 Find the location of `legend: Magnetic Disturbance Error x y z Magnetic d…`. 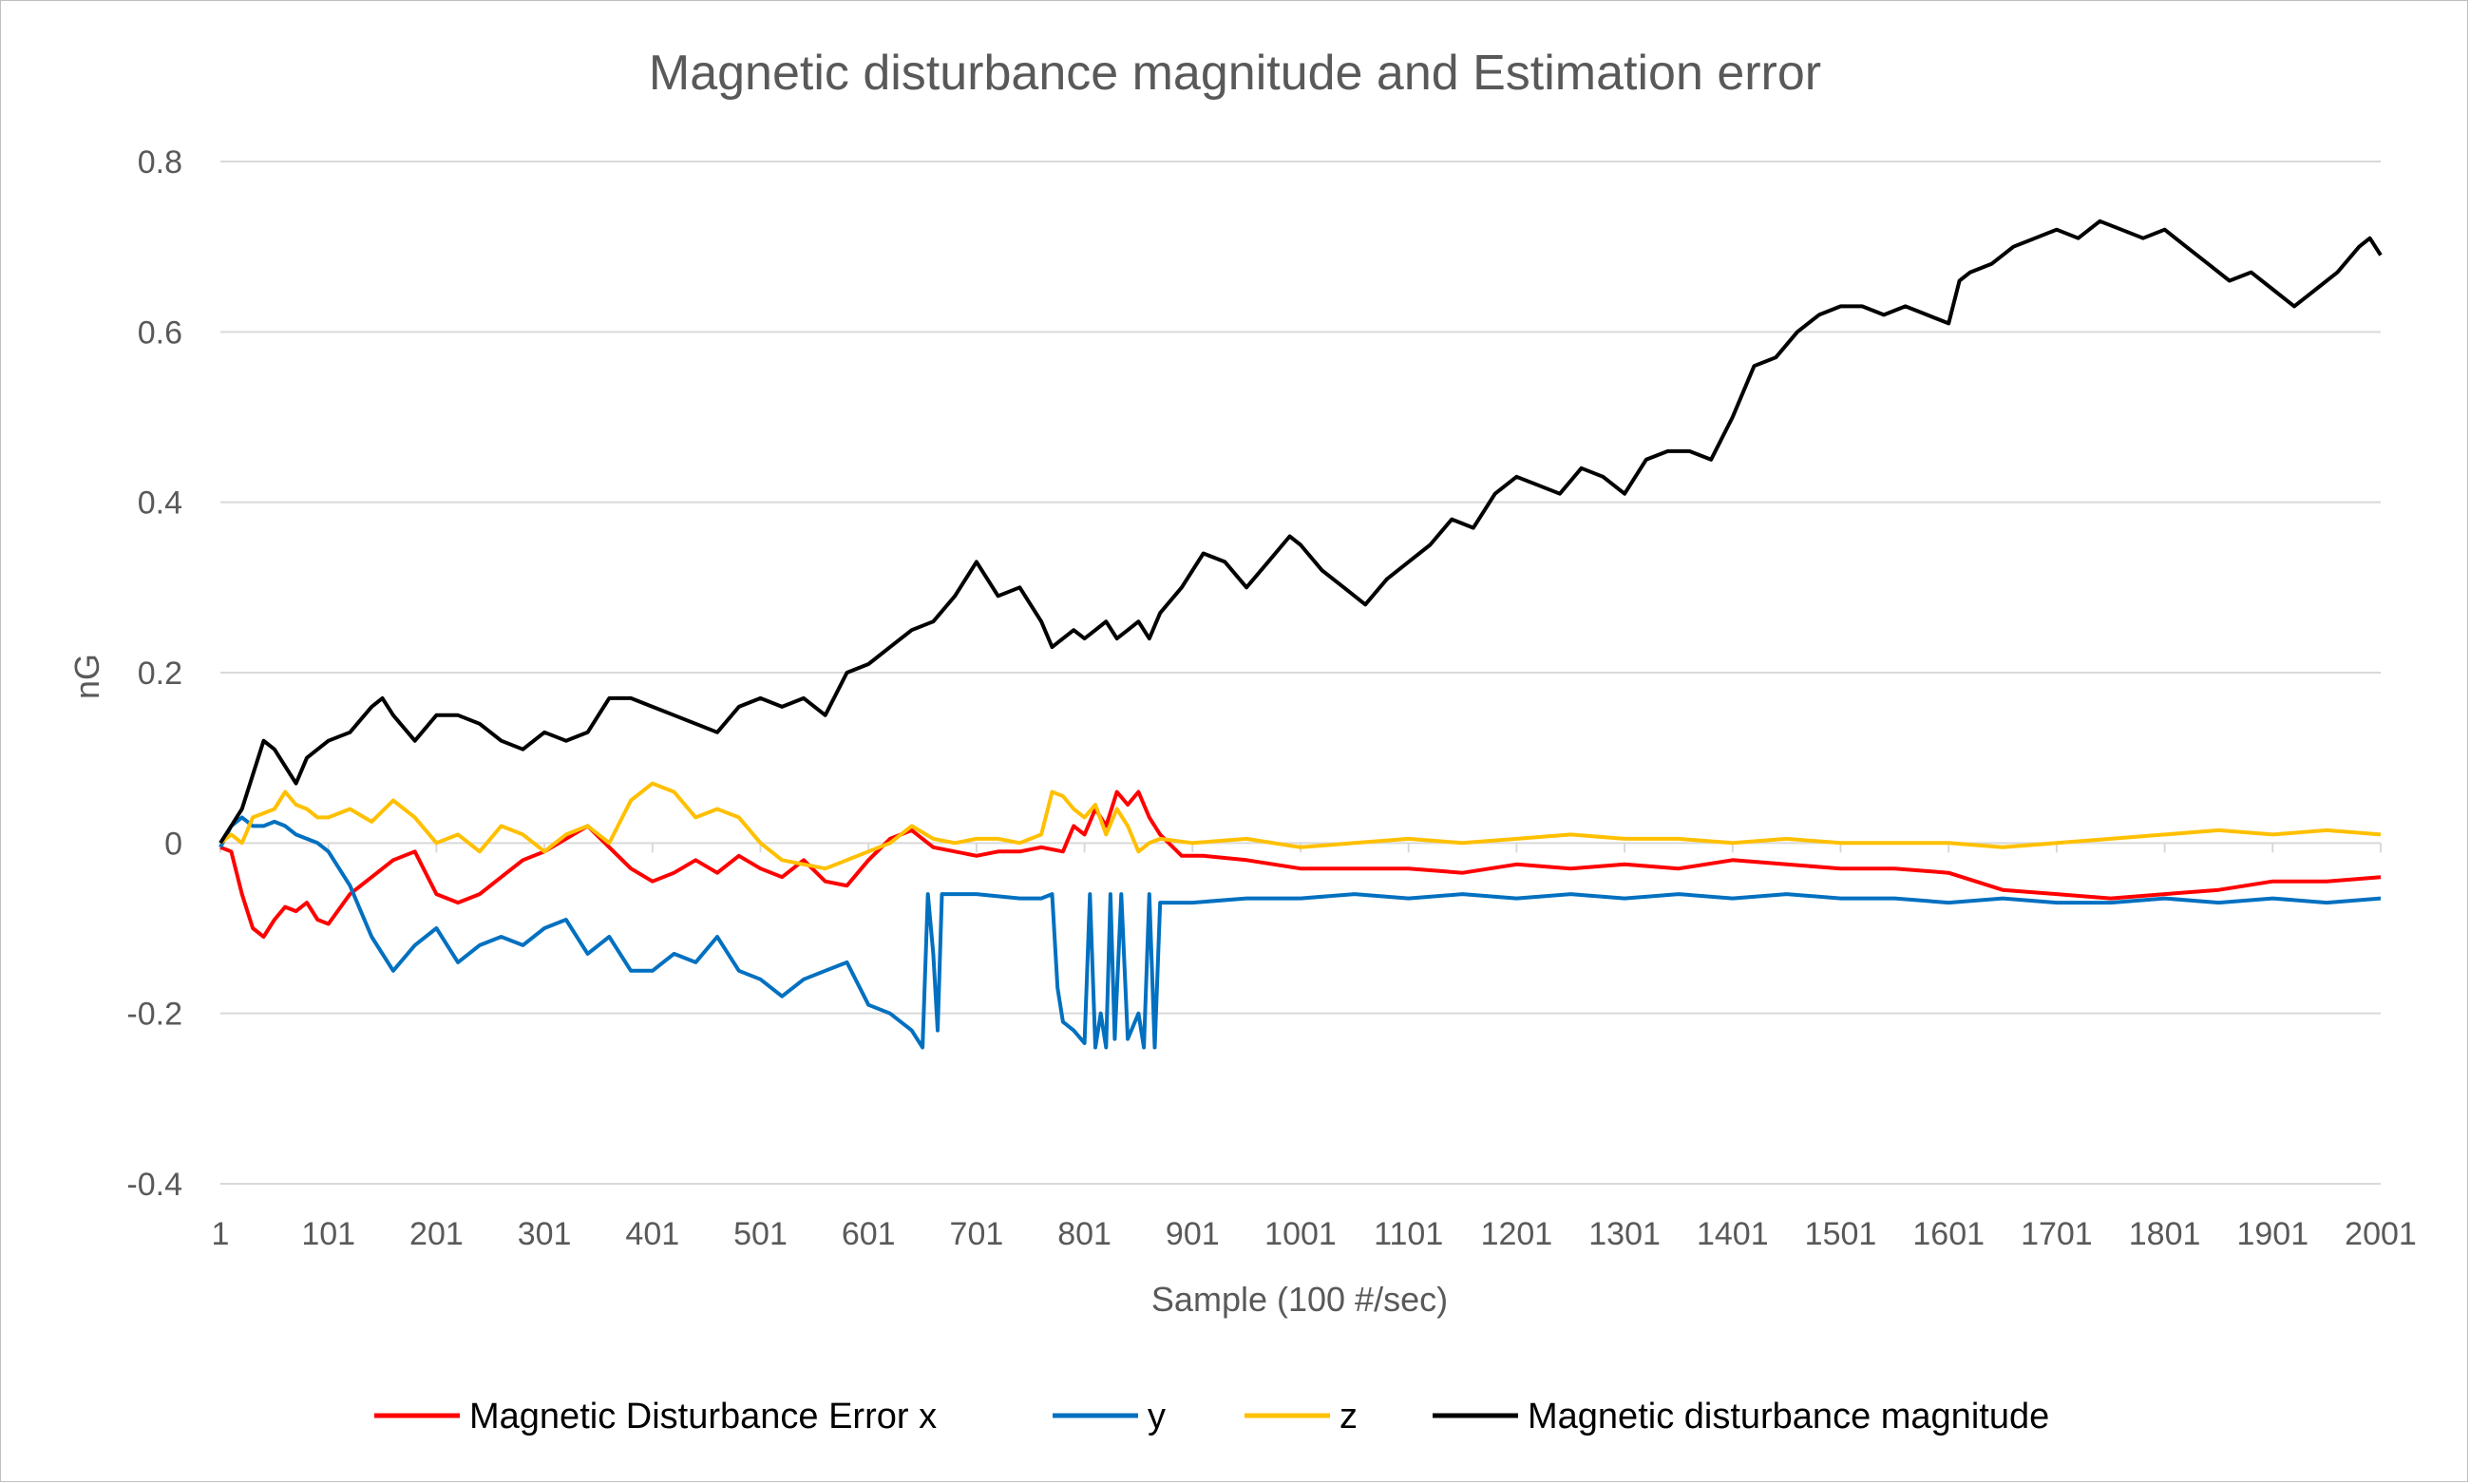

legend: Magnetic Disturbance Error x y z Magnetic d… is located at coordinates (1211, 1416).